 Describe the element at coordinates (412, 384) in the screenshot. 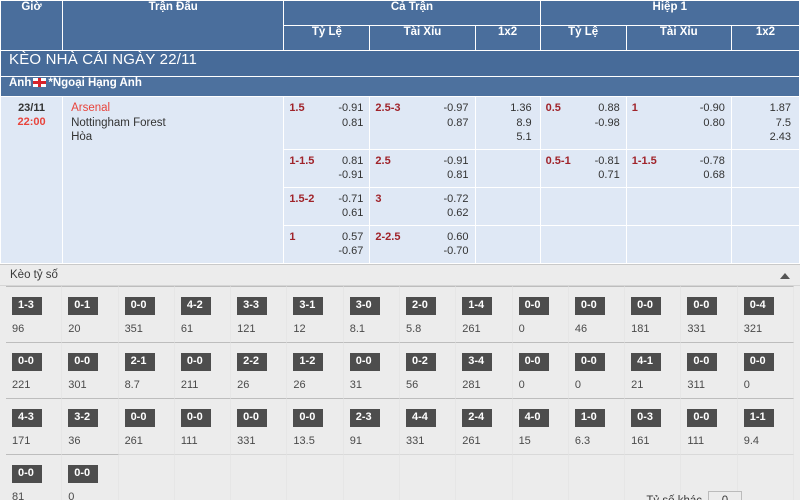

I see `score-odds-value: 56` at that location.